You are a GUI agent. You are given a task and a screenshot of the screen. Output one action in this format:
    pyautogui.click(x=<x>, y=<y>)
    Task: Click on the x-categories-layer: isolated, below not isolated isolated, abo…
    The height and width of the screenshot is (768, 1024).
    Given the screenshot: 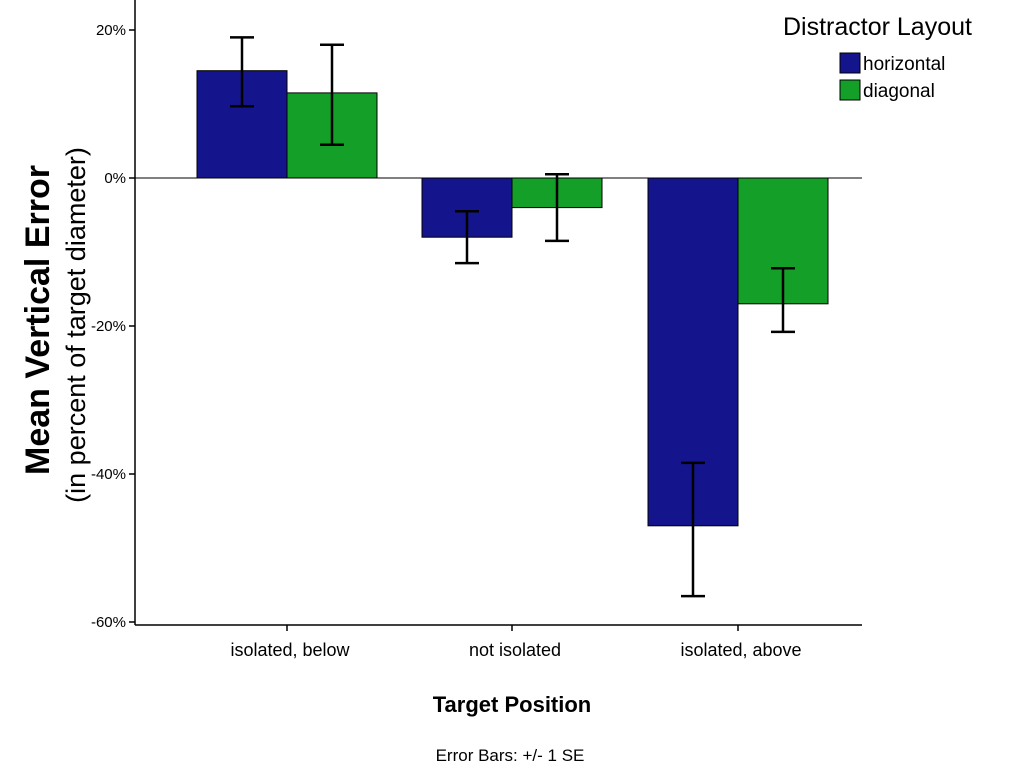 What is the action you would take?
    pyautogui.click(x=516, y=642)
    